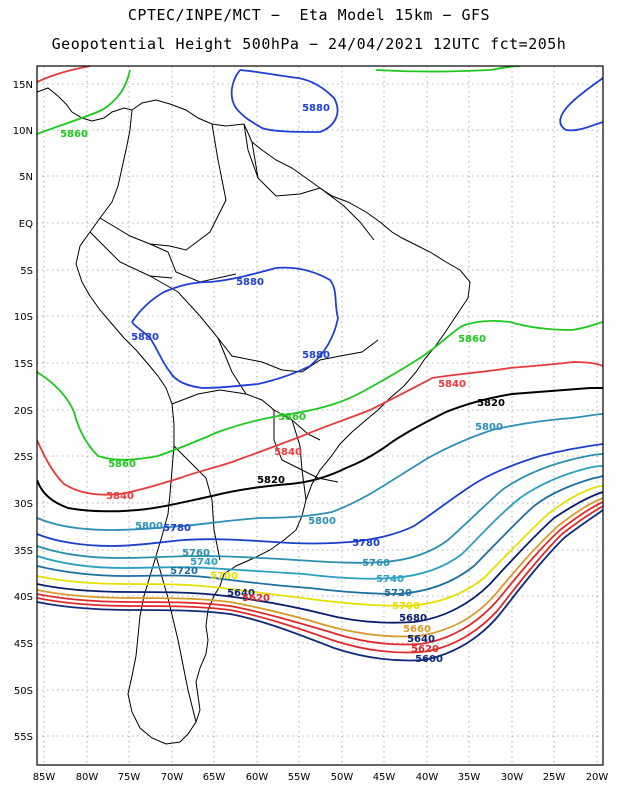 Image resolution: width=618 pixels, height=800 pixels. Describe the element at coordinates (26, 177) in the screenshot. I see `lat-tick-label: 5N` at that location.